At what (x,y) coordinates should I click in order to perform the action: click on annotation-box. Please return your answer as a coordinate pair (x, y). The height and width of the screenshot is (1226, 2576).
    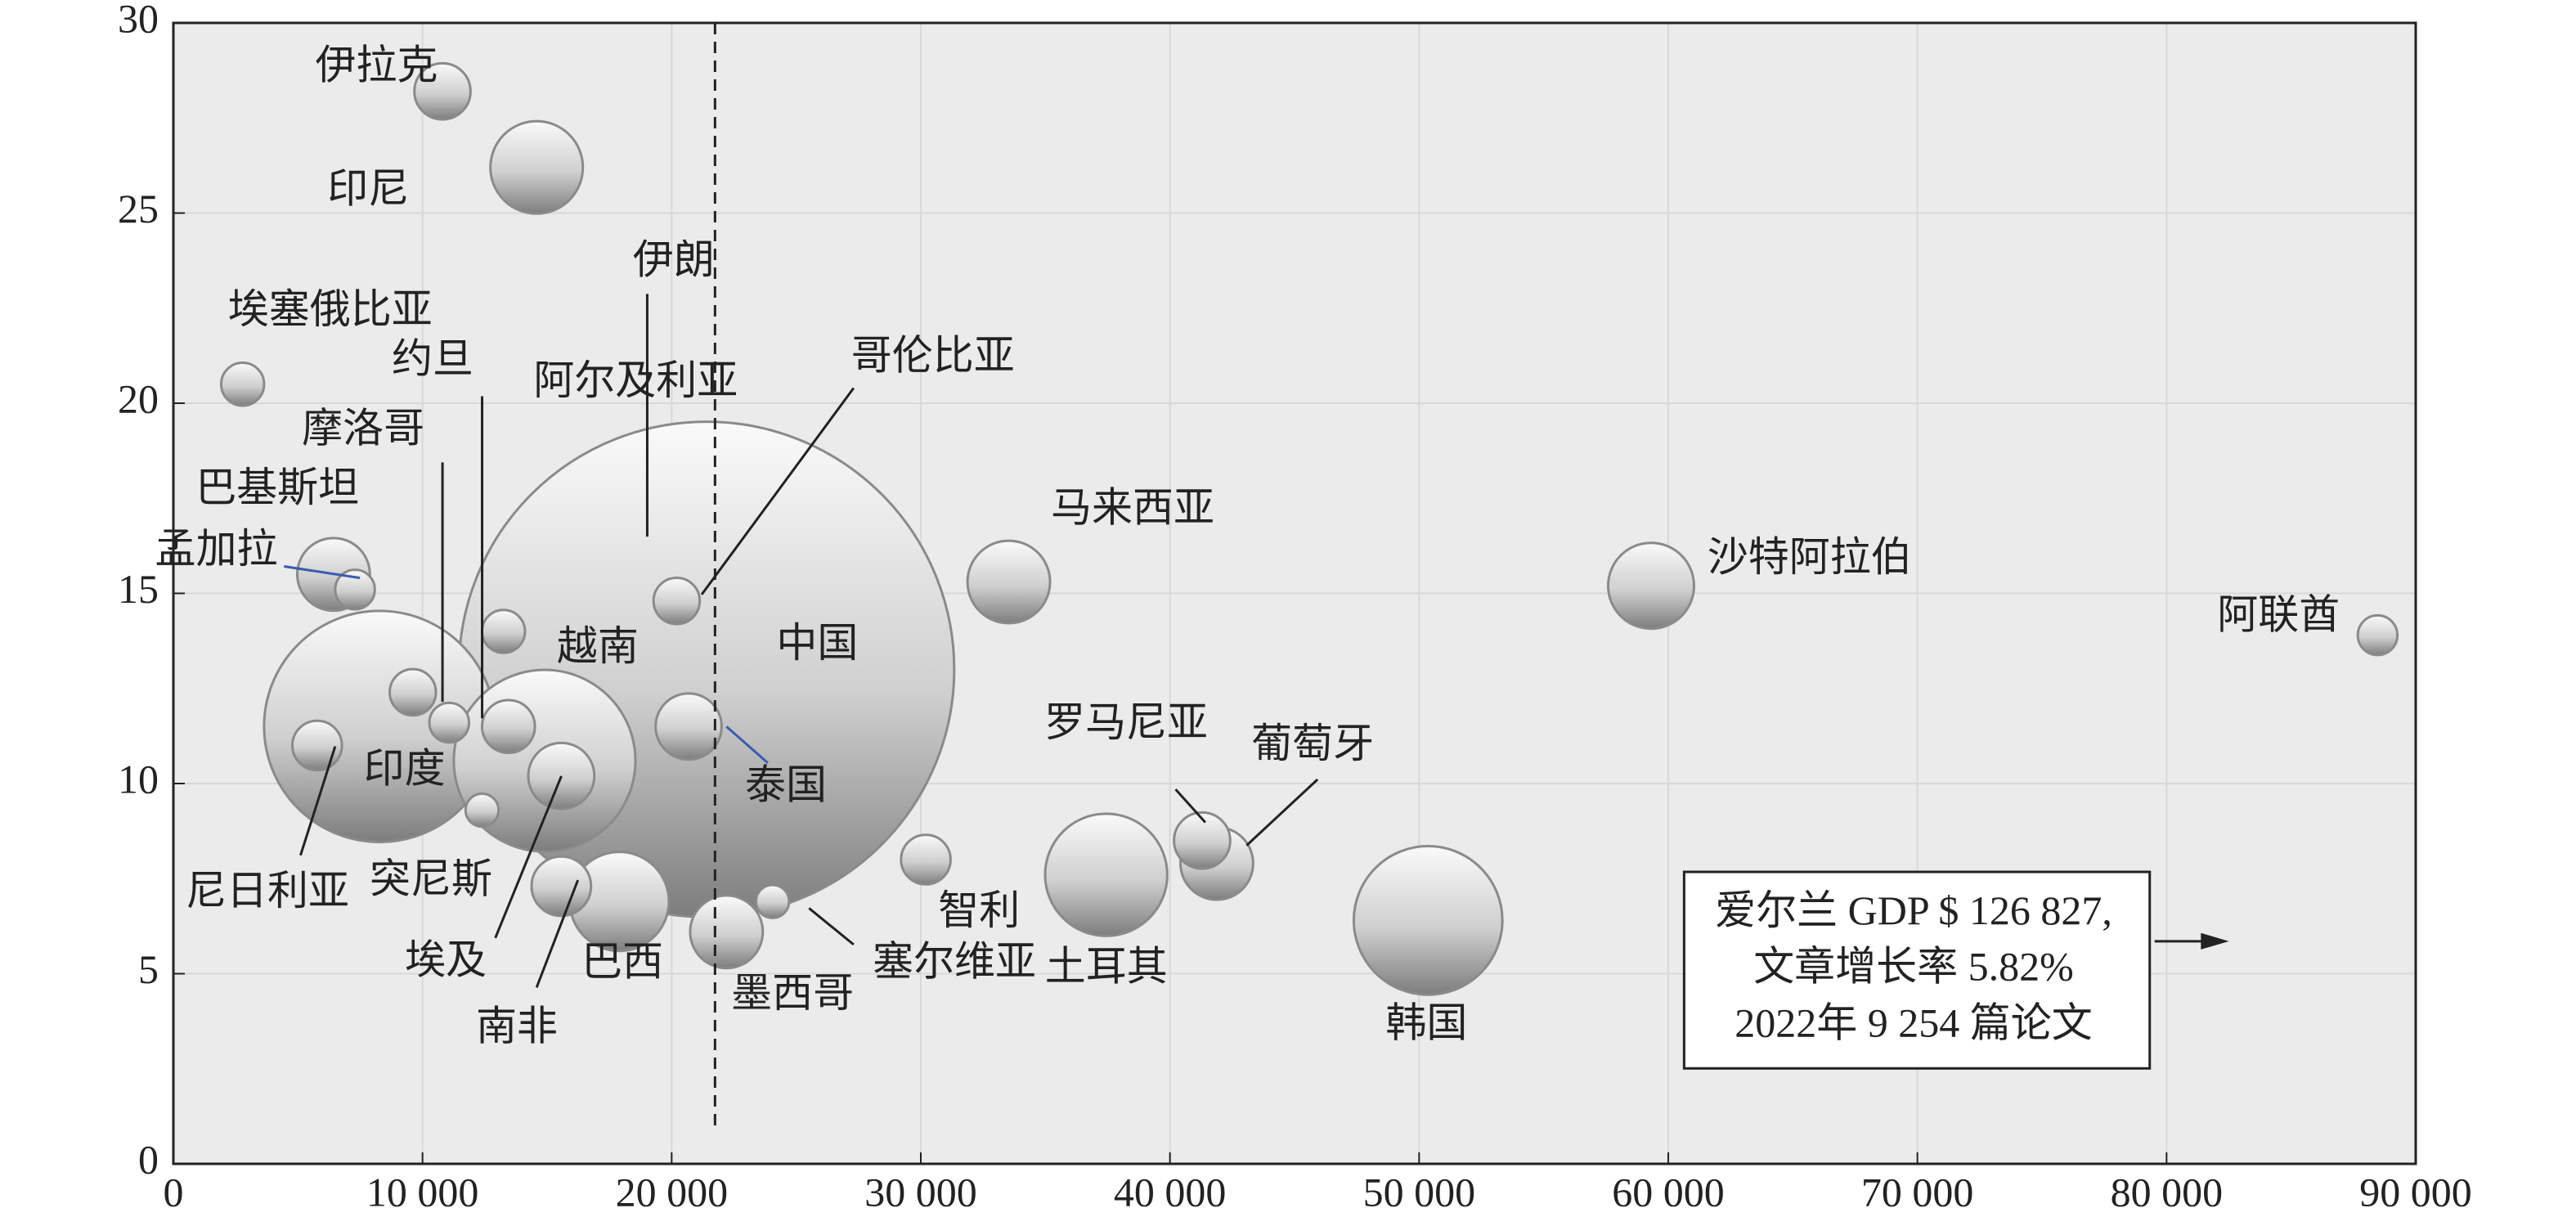
    Looking at the image, I should click on (1917, 970).